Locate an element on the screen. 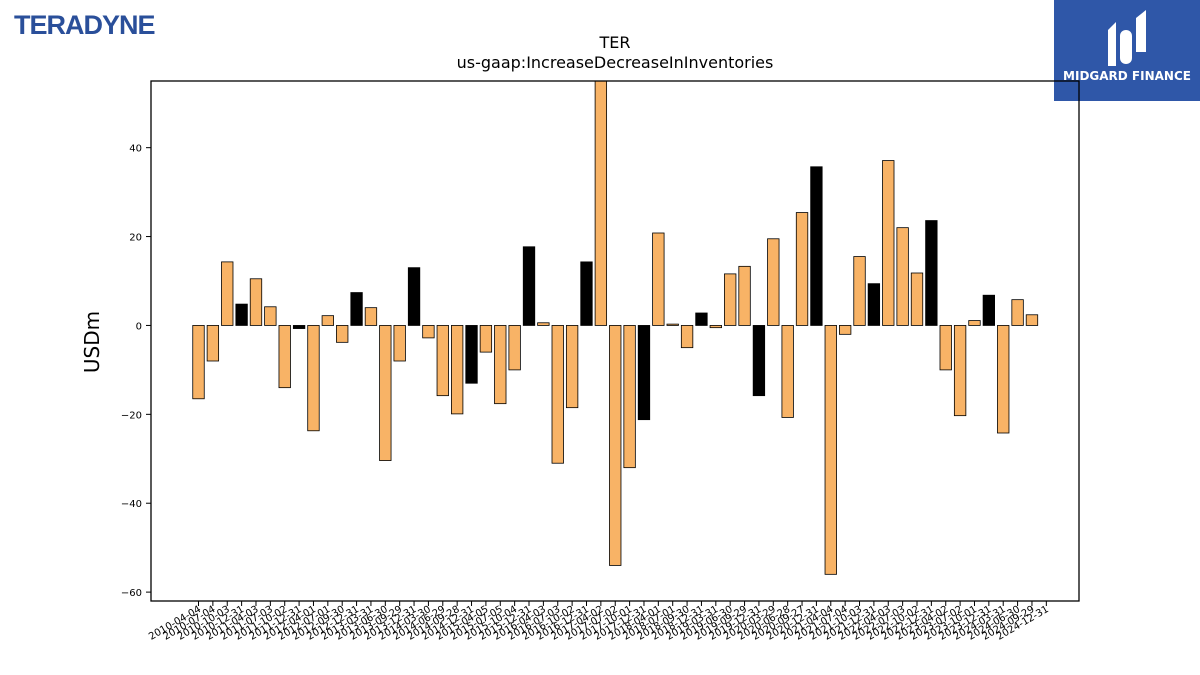  y-tick-label: 20 is located at coordinates (135, 238).